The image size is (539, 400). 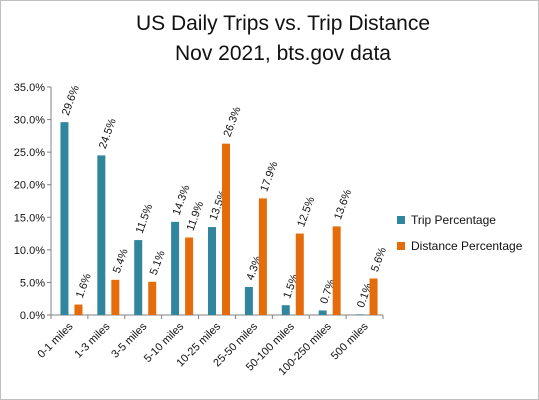 What do you see at coordinates (379, 260) in the screenshot?
I see `data-label: 5.6%` at bounding box center [379, 260].